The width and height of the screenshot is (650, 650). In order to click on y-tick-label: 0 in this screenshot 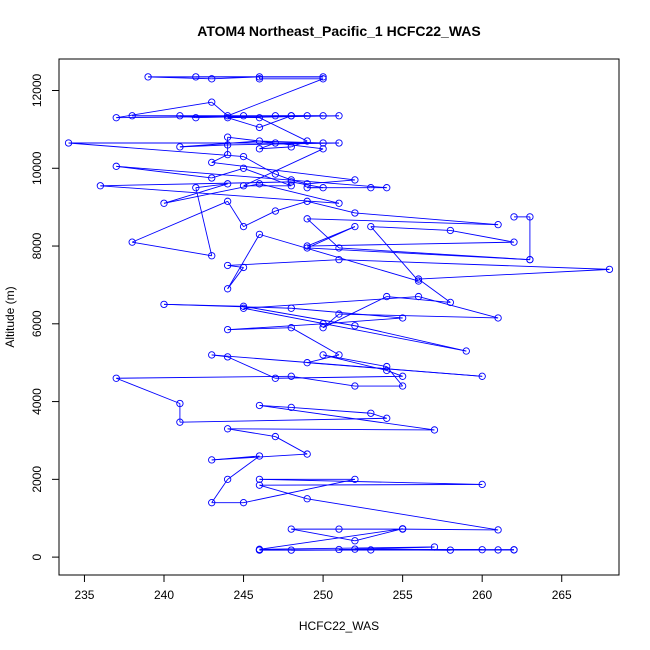, I will do `click(37, 556)`.